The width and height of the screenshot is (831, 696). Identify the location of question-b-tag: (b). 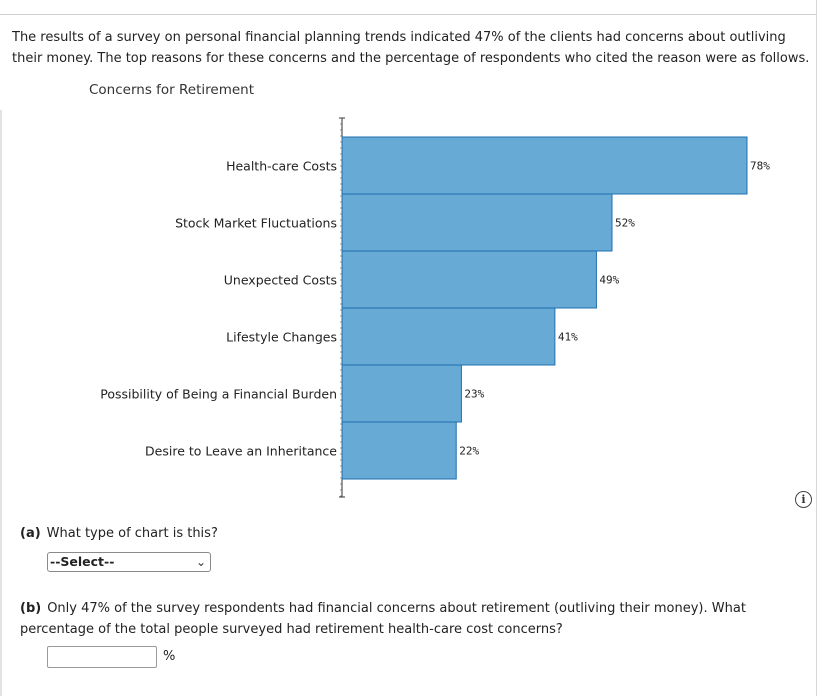
(31, 608).